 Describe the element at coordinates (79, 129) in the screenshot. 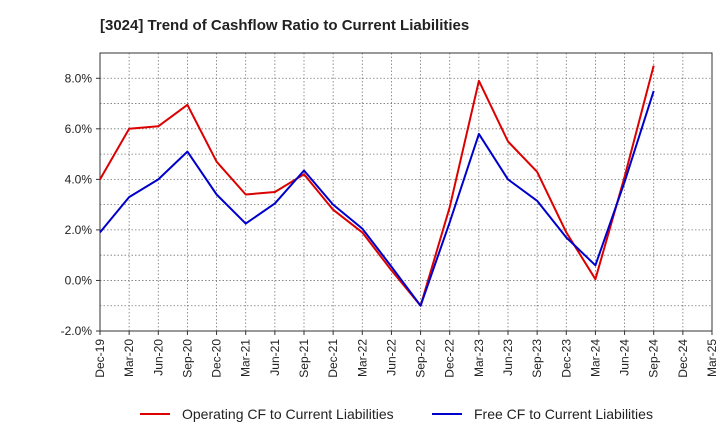

I see `y-tick-label: 6.0%` at that location.